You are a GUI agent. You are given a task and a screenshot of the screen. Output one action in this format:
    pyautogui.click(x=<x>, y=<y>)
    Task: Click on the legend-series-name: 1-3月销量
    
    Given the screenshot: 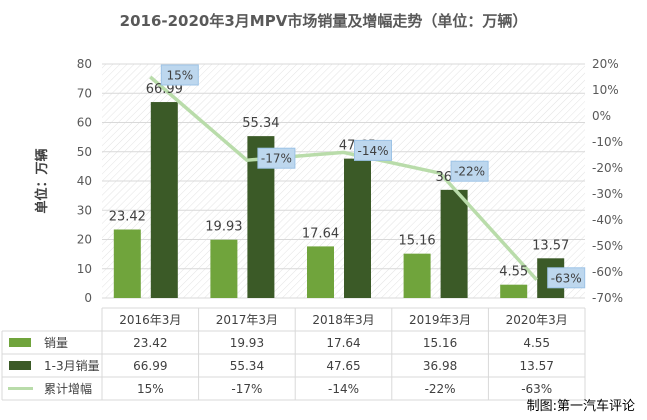 What is the action you would take?
    pyautogui.click(x=72, y=366)
    